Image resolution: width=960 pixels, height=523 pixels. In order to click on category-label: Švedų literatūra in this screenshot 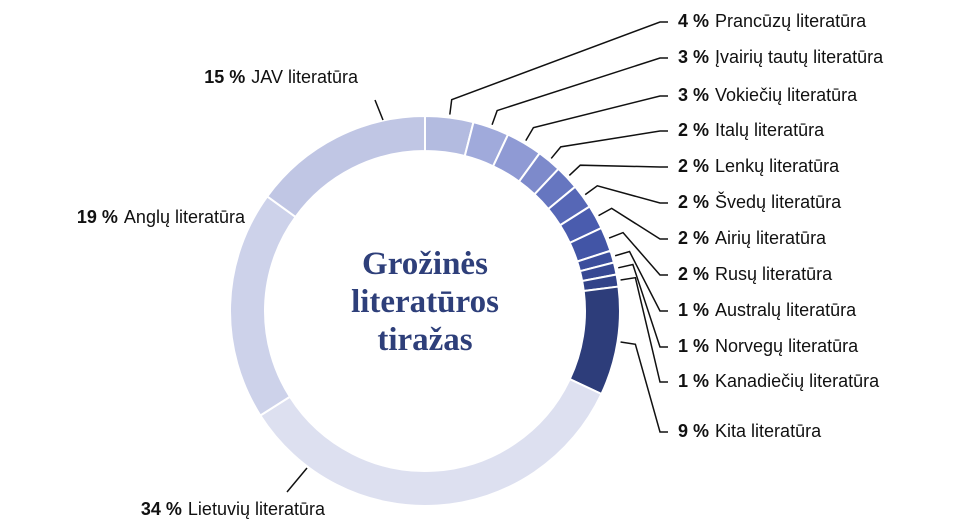, I will do `click(778, 201)`.